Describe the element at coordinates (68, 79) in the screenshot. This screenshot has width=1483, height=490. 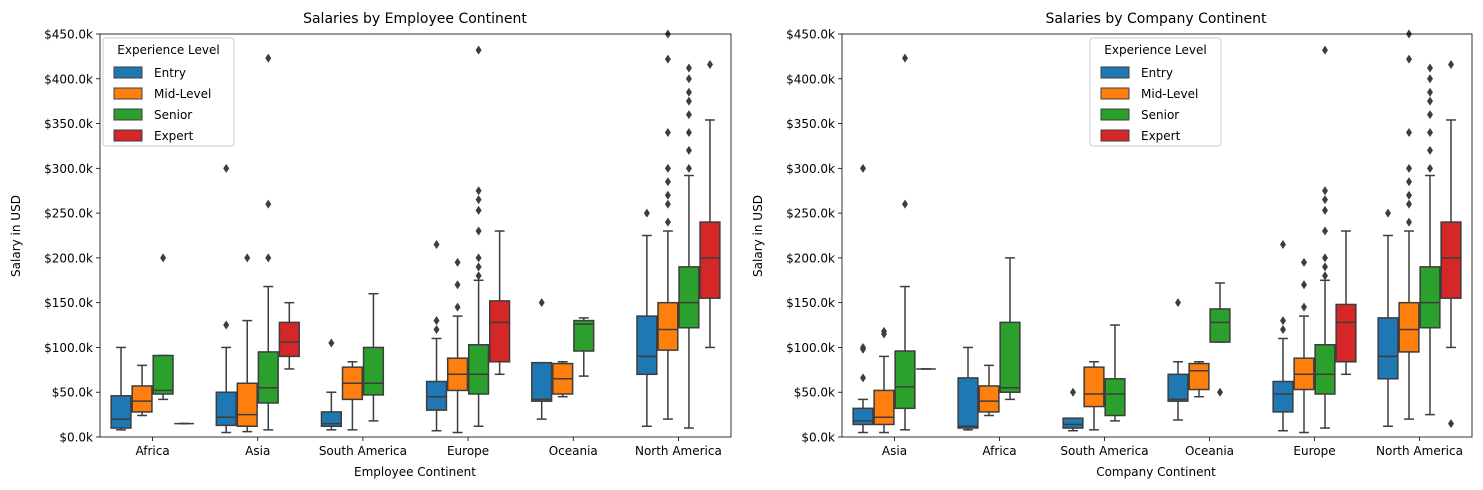
I see `y-tick-label: $400.0k` at that location.